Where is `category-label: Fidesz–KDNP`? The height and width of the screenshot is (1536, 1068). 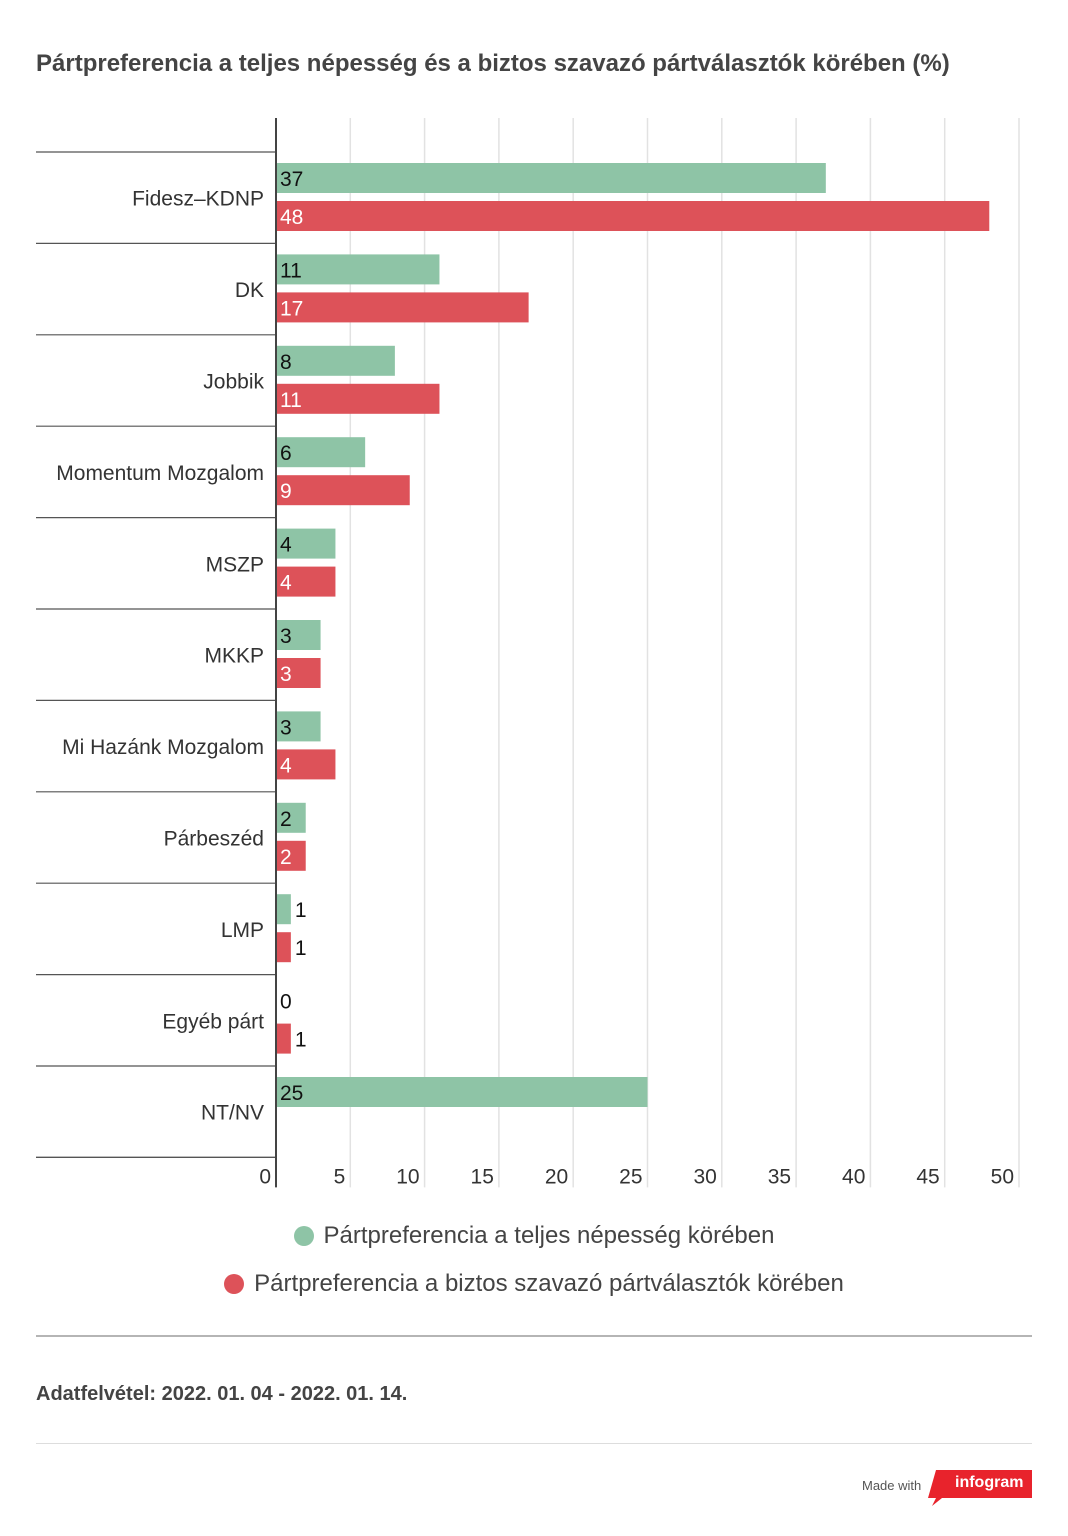
category-label: Fidesz–KDNP is located at coordinates (198, 199).